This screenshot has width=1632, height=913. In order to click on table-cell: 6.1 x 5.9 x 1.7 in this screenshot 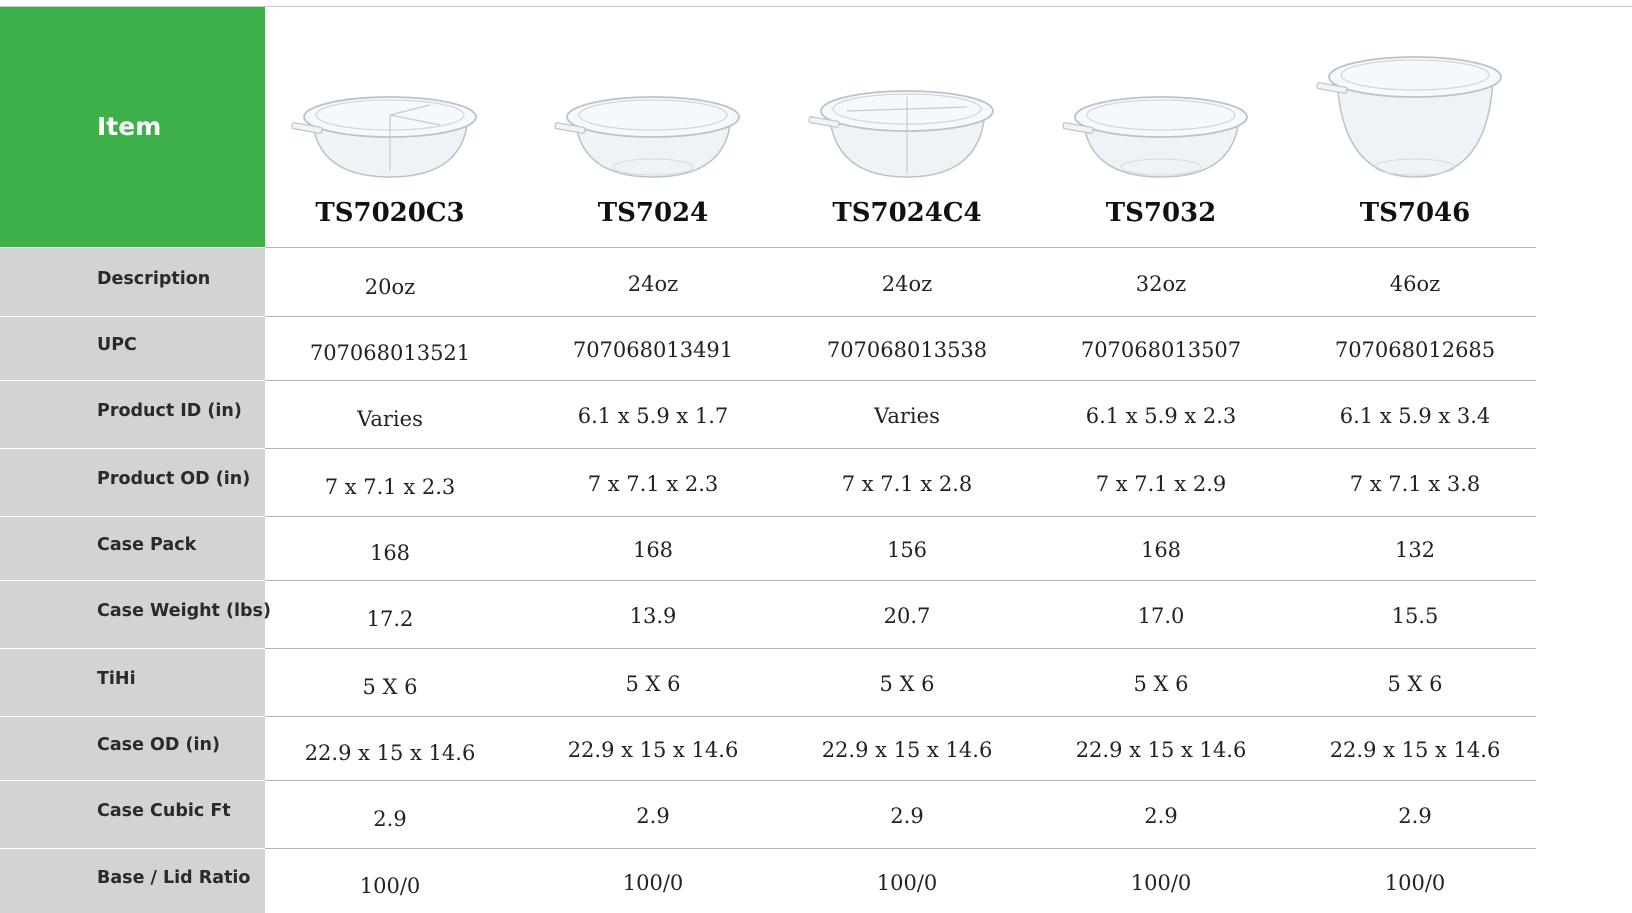, I will do `click(653, 416)`.